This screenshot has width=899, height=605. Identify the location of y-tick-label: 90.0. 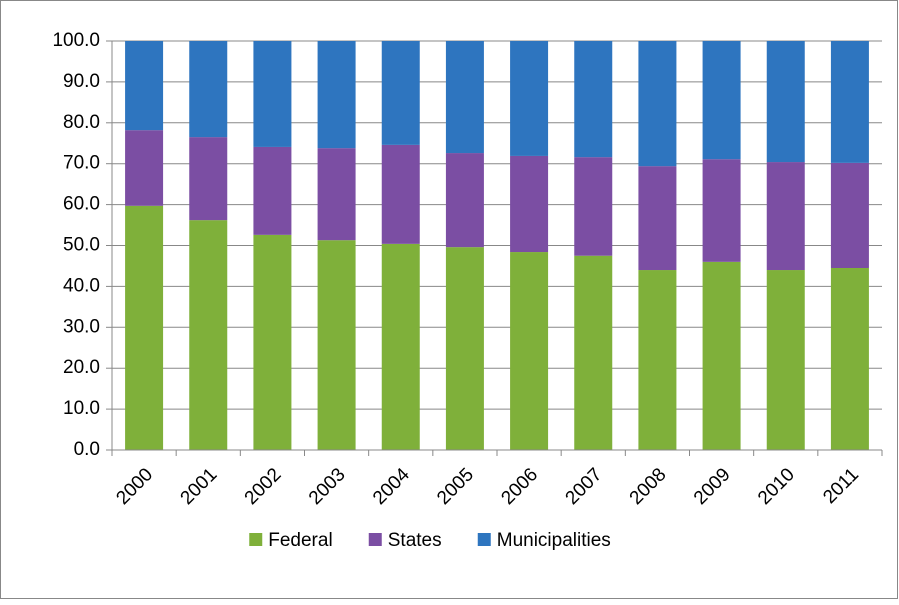
(81, 81).